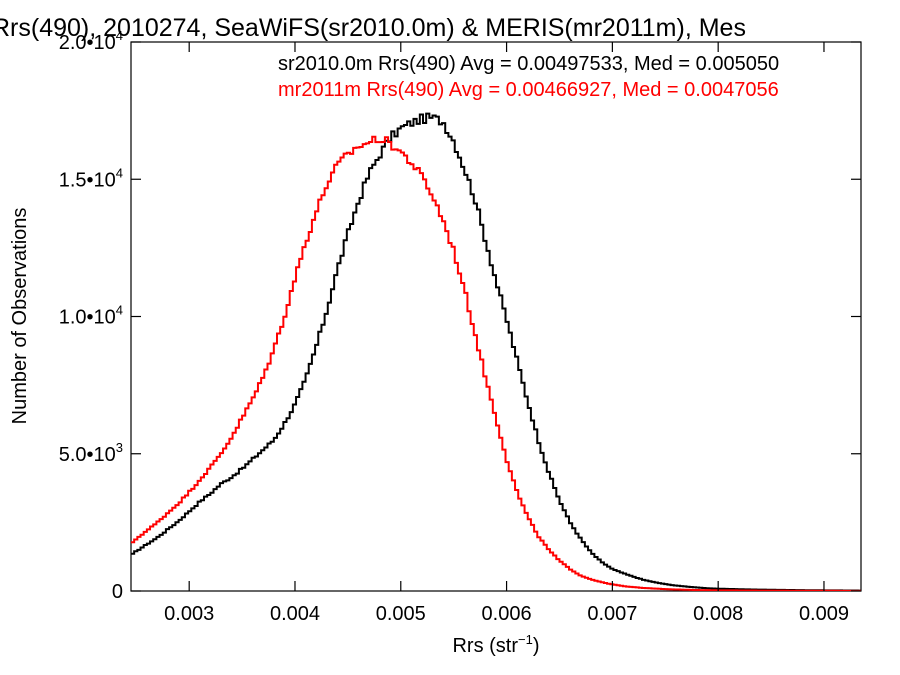 The height and width of the screenshot is (675, 900). Describe the element at coordinates (91, 178) in the screenshot. I see `y-tick-label-3: 1.5•104` at that location.